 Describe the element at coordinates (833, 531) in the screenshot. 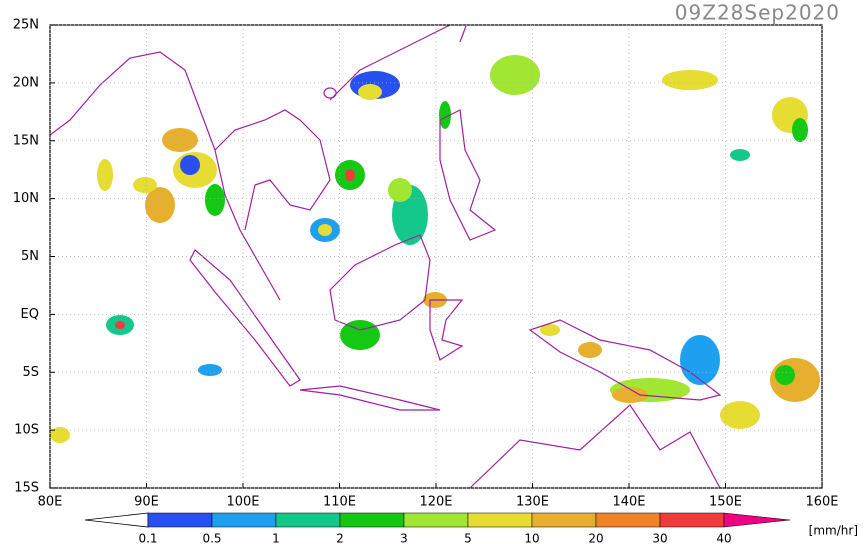

I see `colorbar-unit: [mm/hr]` at that location.